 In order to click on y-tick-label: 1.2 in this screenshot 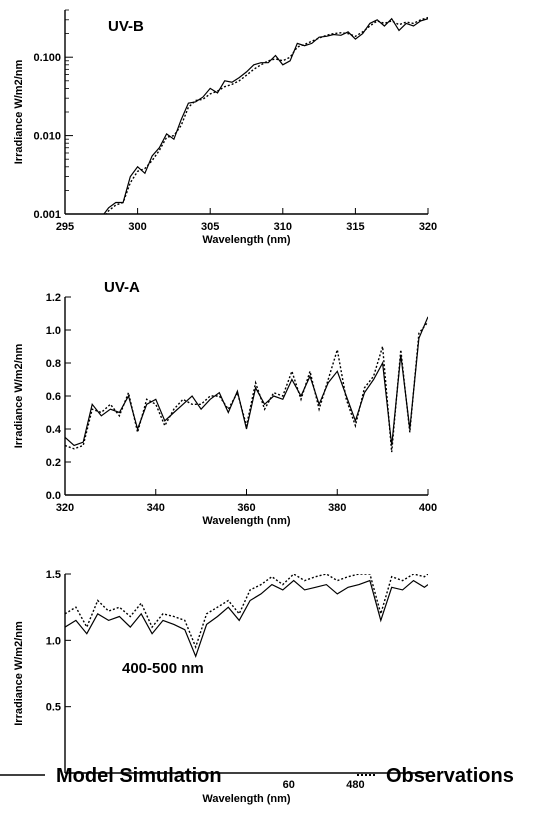, I will do `click(53, 298)`.